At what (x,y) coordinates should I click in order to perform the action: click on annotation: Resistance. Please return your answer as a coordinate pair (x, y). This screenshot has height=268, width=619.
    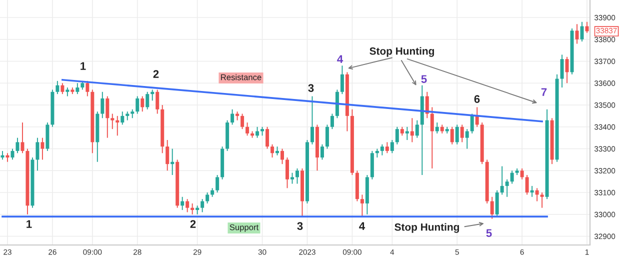
    Looking at the image, I should click on (241, 77).